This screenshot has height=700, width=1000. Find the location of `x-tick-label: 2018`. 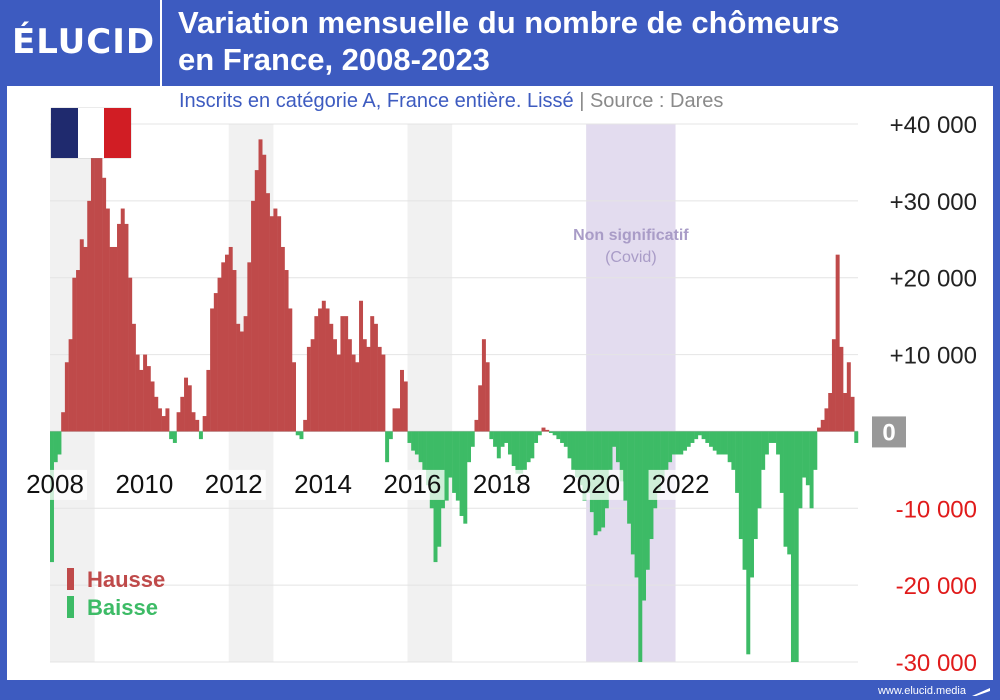

x-tick-label: 2018 is located at coordinates (502, 484).